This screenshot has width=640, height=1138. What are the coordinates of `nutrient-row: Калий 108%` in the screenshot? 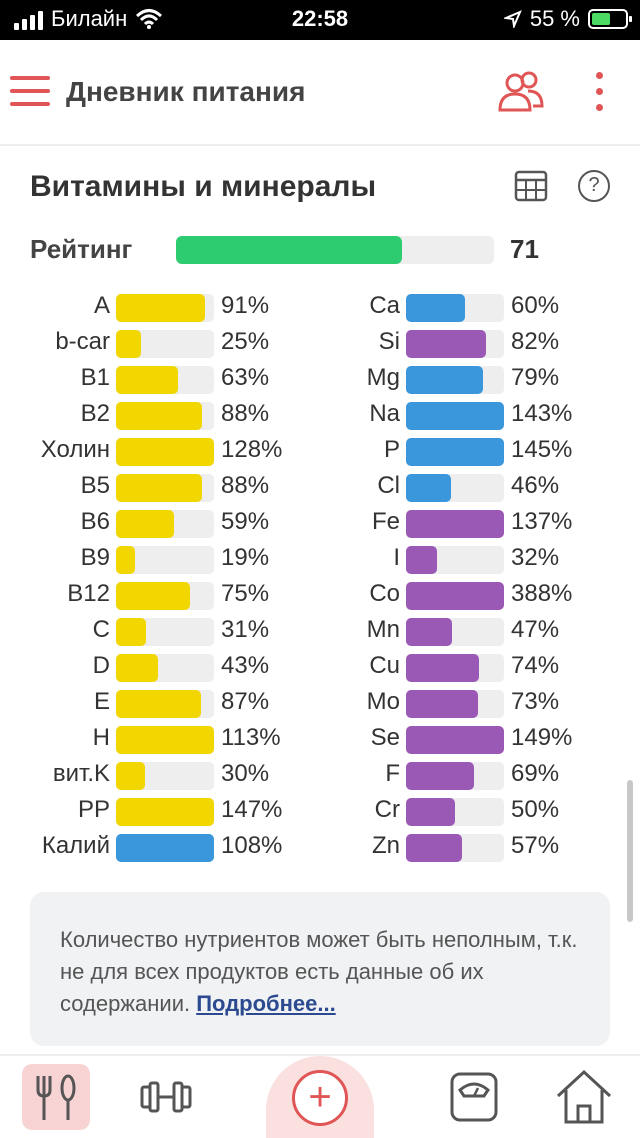 It's located at (150, 848).